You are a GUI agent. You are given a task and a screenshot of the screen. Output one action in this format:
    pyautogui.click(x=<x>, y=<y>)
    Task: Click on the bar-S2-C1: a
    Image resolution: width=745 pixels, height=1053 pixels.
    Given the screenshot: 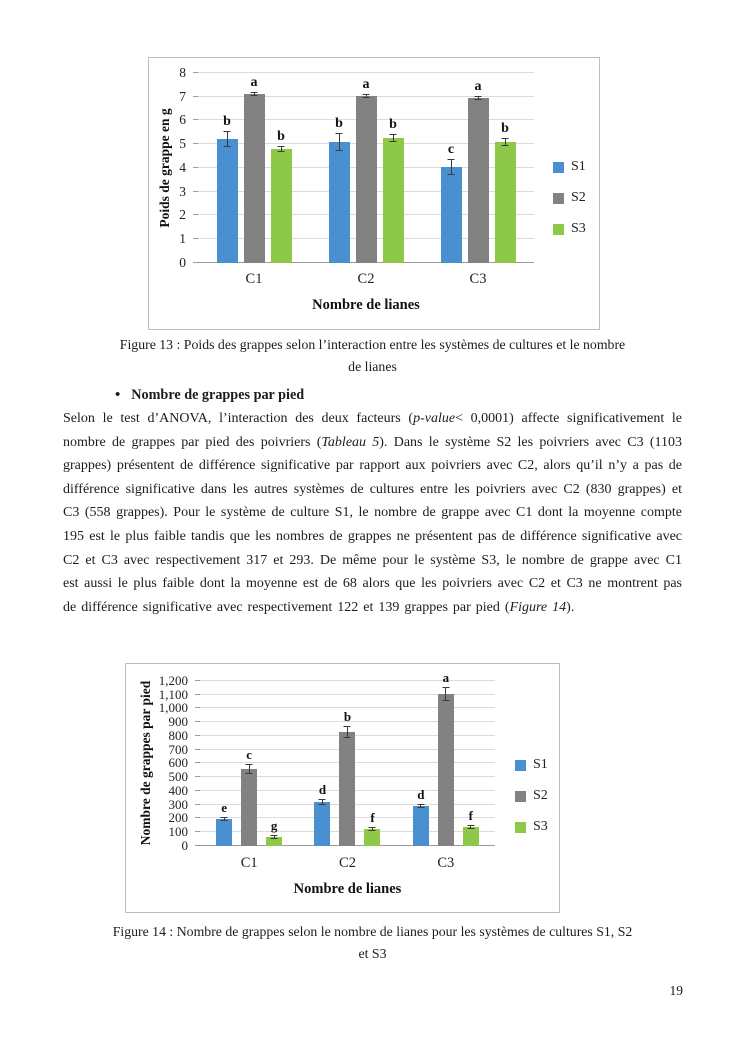 What is the action you would take?
    pyautogui.click(x=254, y=169)
    